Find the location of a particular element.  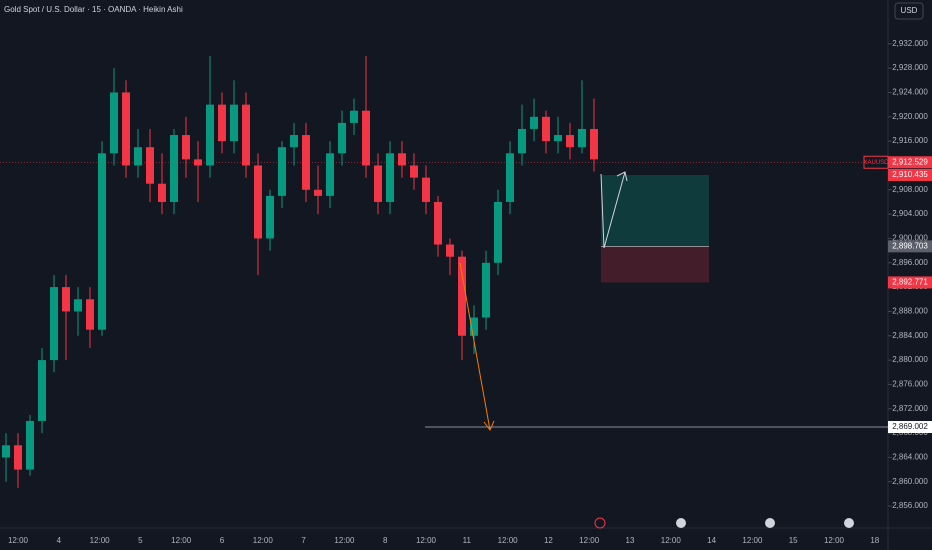

x-tick-label: 18 is located at coordinates (874, 540).